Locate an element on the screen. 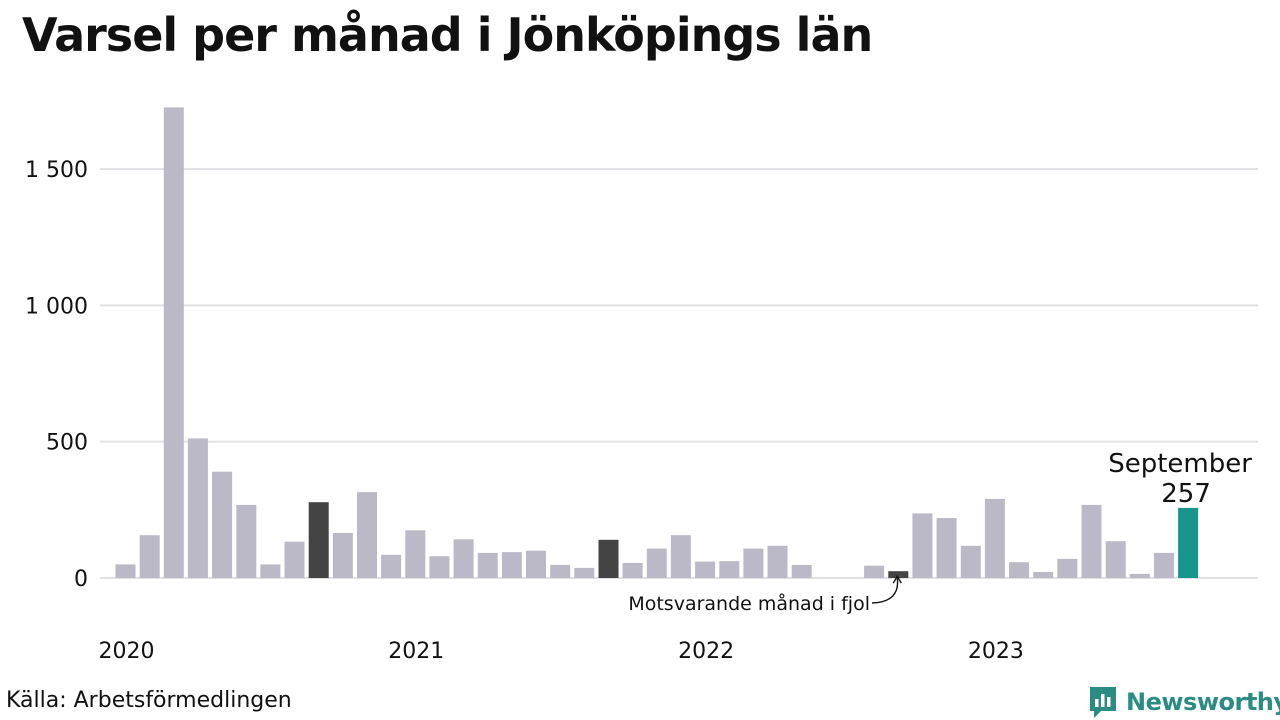 This screenshot has width=1280, height=720. x-year-label: 2023 is located at coordinates (996, 651).